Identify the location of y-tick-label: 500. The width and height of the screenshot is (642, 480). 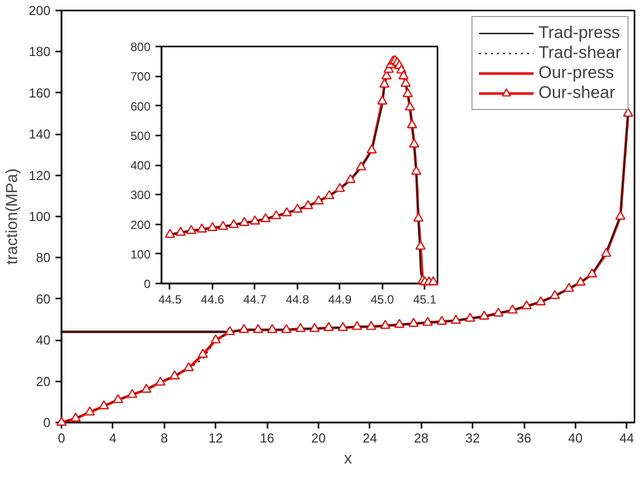
(140, 135).